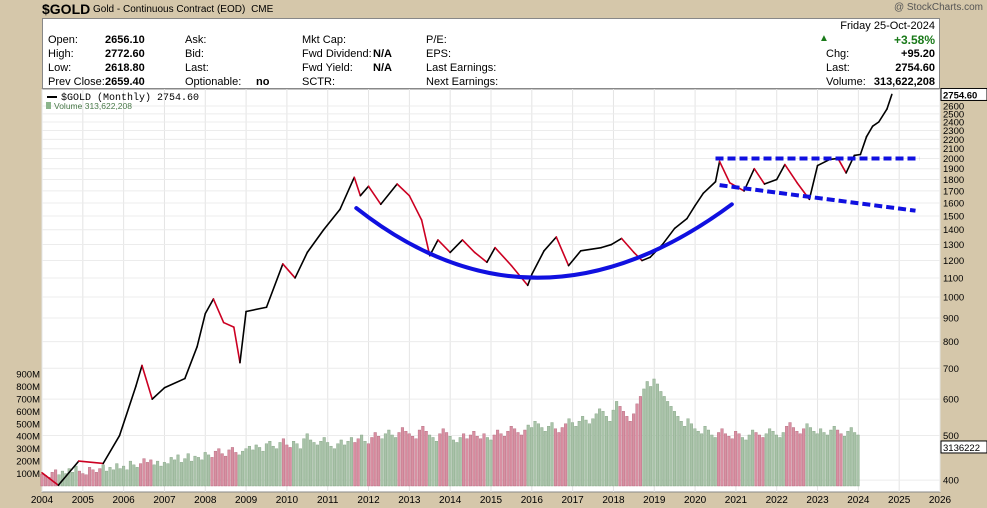 This screenshot has width=987, height=508. Describe the element at coordinates (951, 369) in the screenshot. I see `y-tick-label: 700` at that location.